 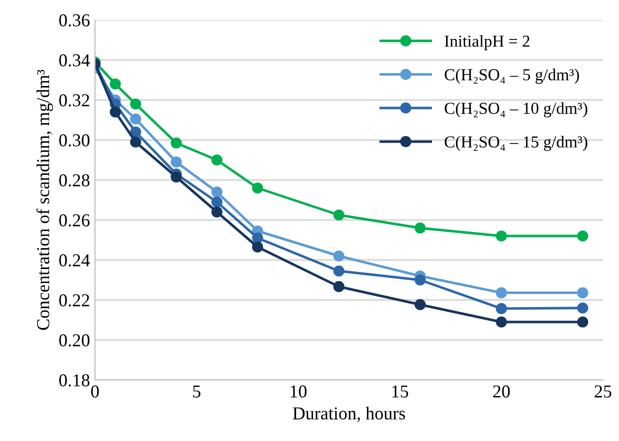 What do you see at coordinates (74, 220) in the screenshot?
I see `y-tick-label: 0.26` at bounding box center [74, 220].